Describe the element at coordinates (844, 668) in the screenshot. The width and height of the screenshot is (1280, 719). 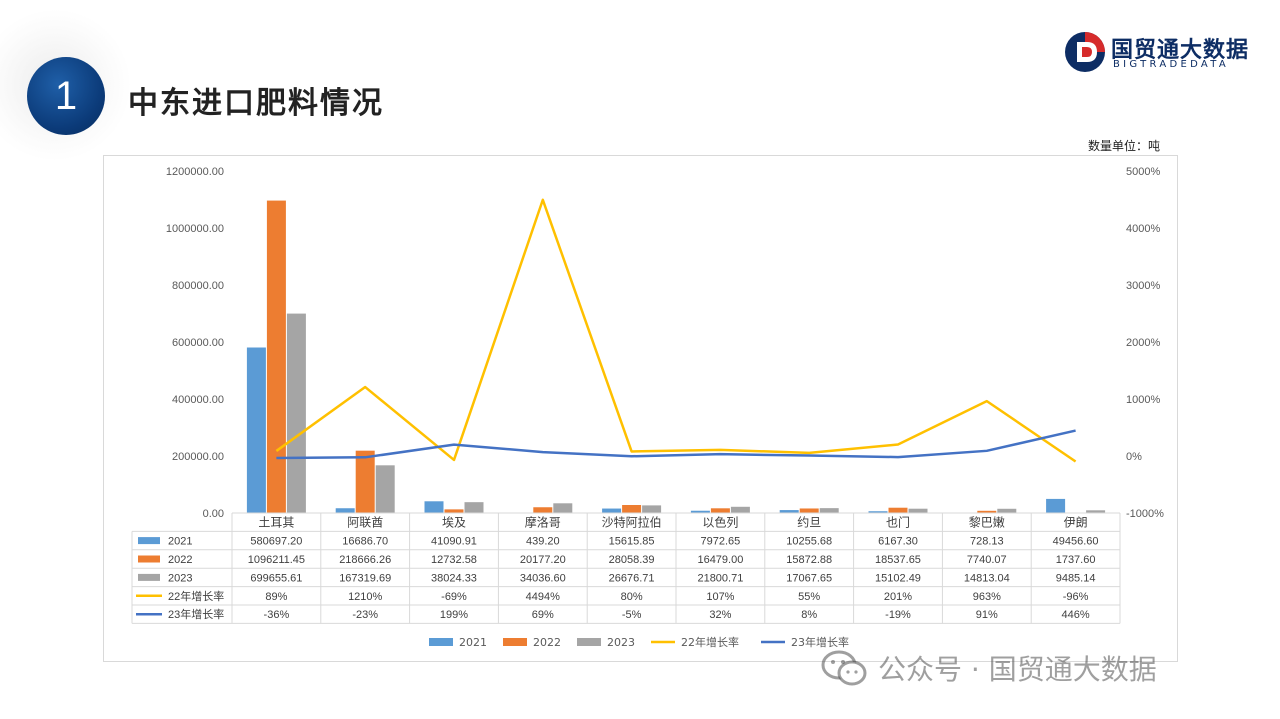
I see `wechat-icon` at that location.